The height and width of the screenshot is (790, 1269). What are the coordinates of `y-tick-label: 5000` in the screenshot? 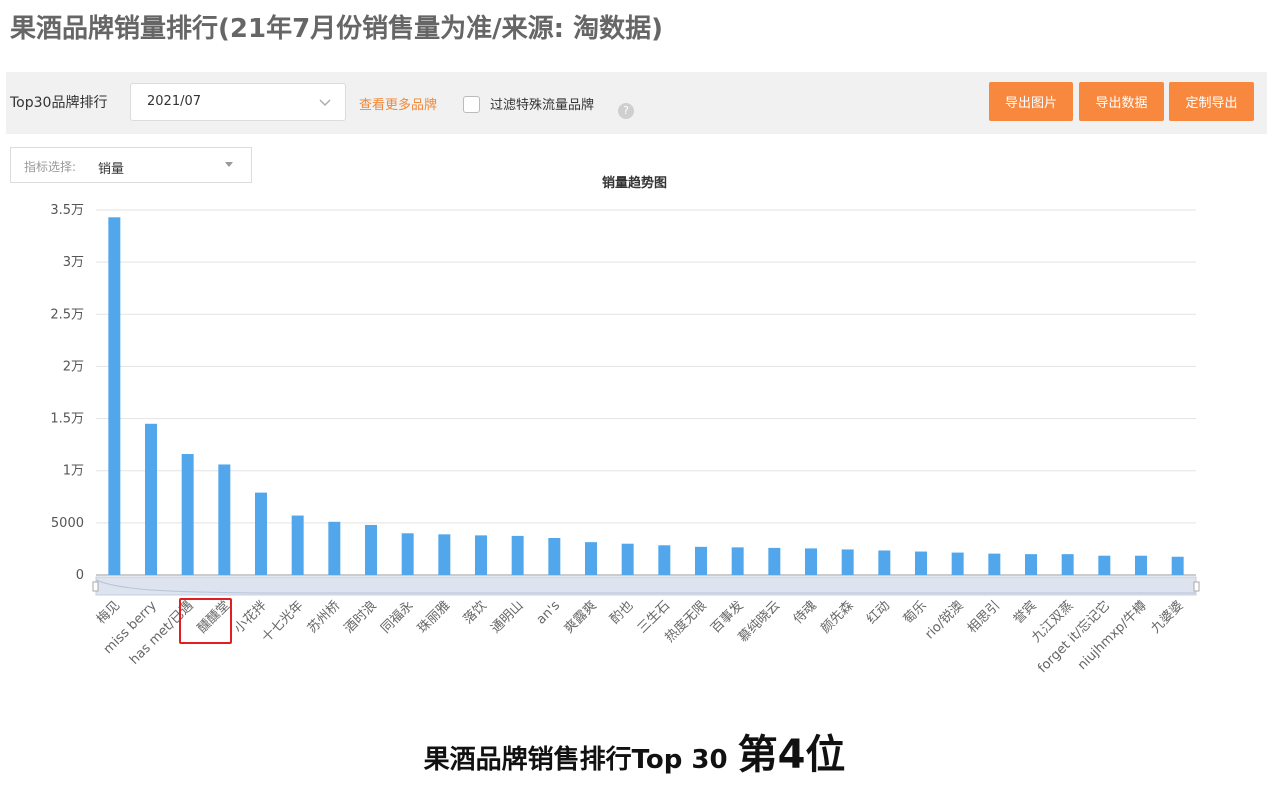 It's located at (67, 523).